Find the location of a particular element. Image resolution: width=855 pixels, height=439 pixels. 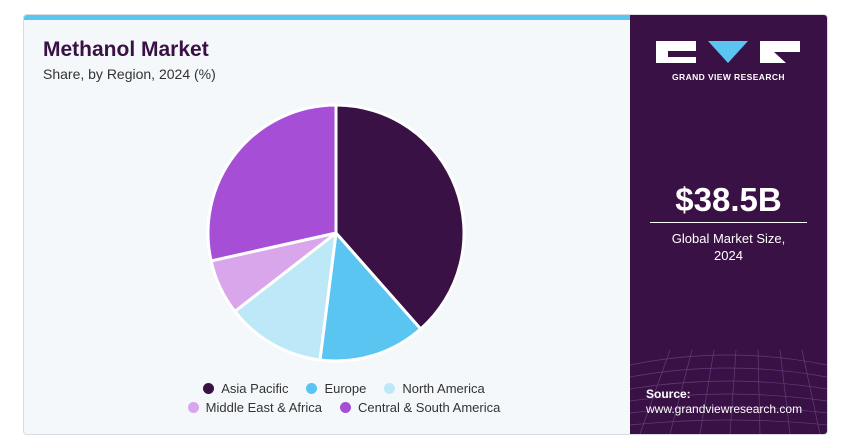

market-size-value: $38.5B is located at coordinates (728, 199).